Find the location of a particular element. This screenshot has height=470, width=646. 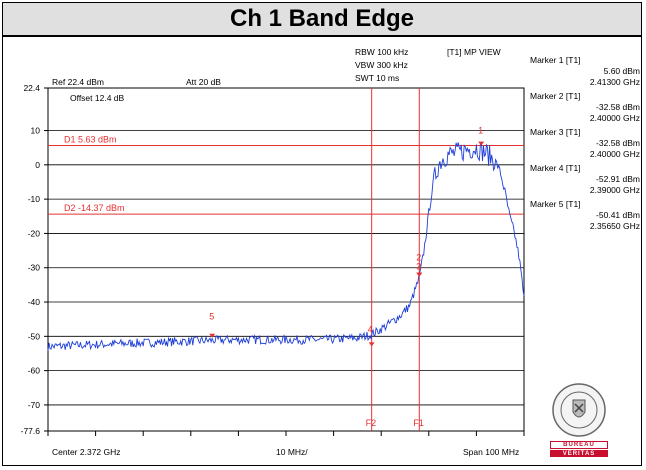

marker-1-label: 1 is located at coordinates (480, 131).